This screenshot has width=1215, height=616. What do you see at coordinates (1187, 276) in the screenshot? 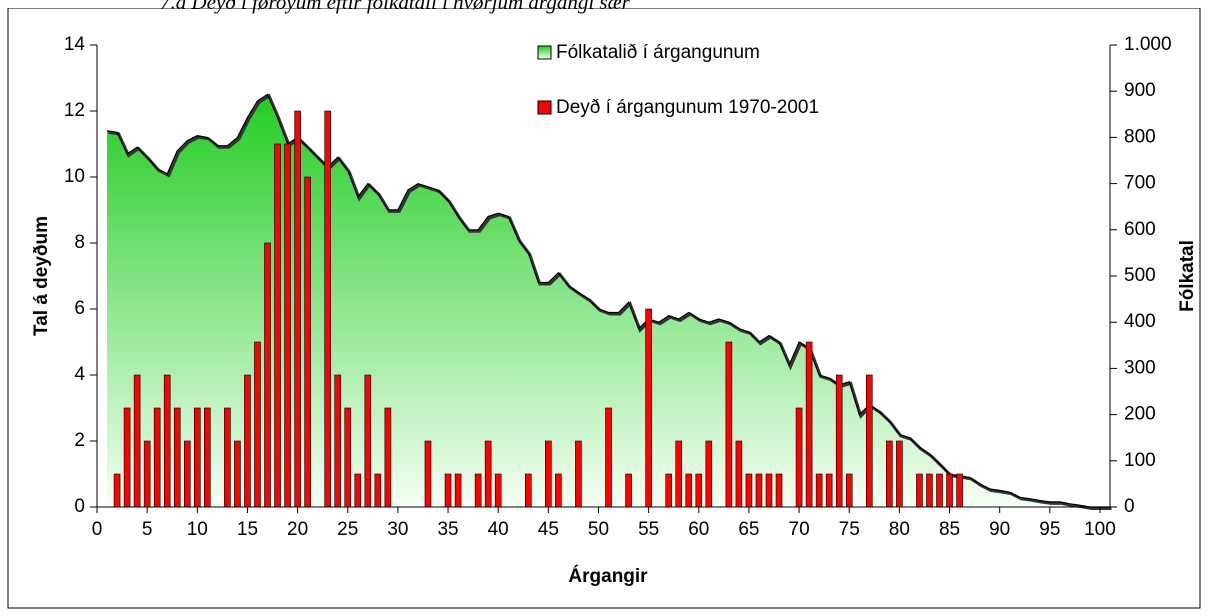
I see `y2-axis-label: Fólkatal` at bounding box center [1187, 276].